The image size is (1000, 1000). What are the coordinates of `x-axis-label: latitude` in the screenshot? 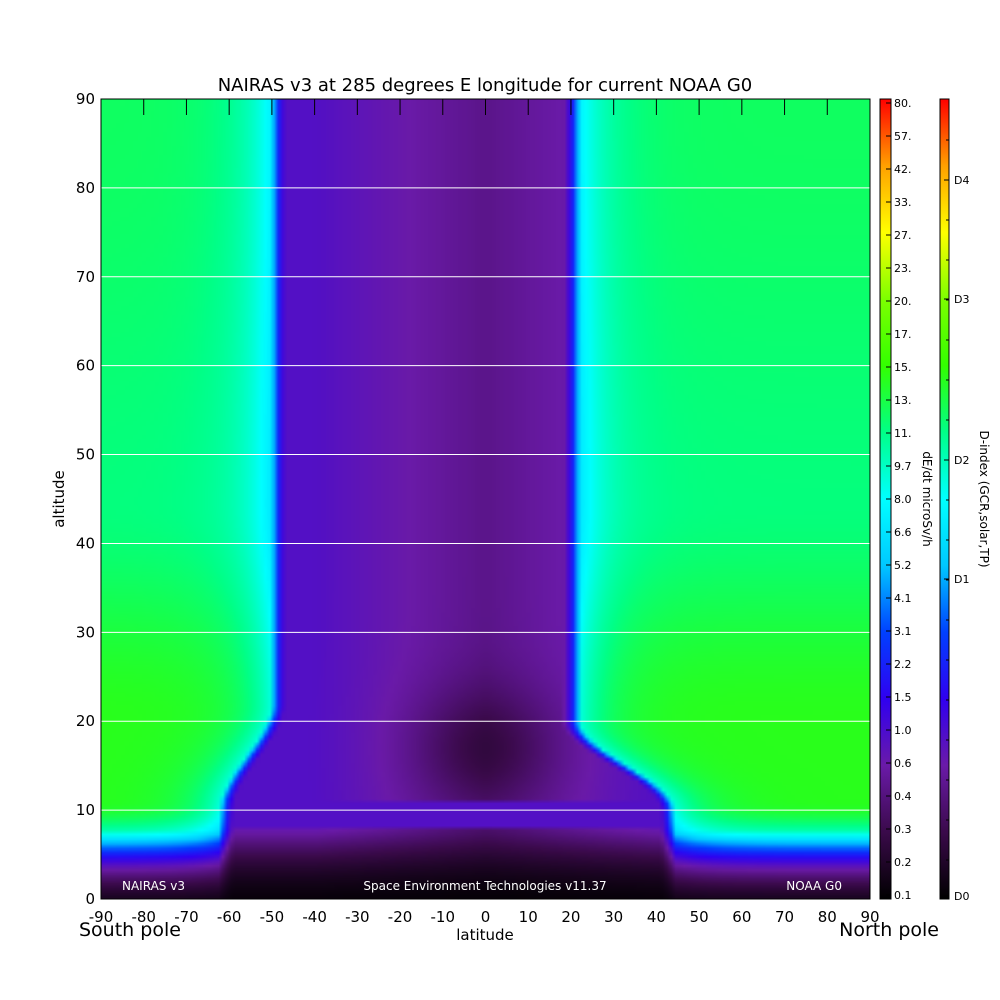 It's located at (485, 935).